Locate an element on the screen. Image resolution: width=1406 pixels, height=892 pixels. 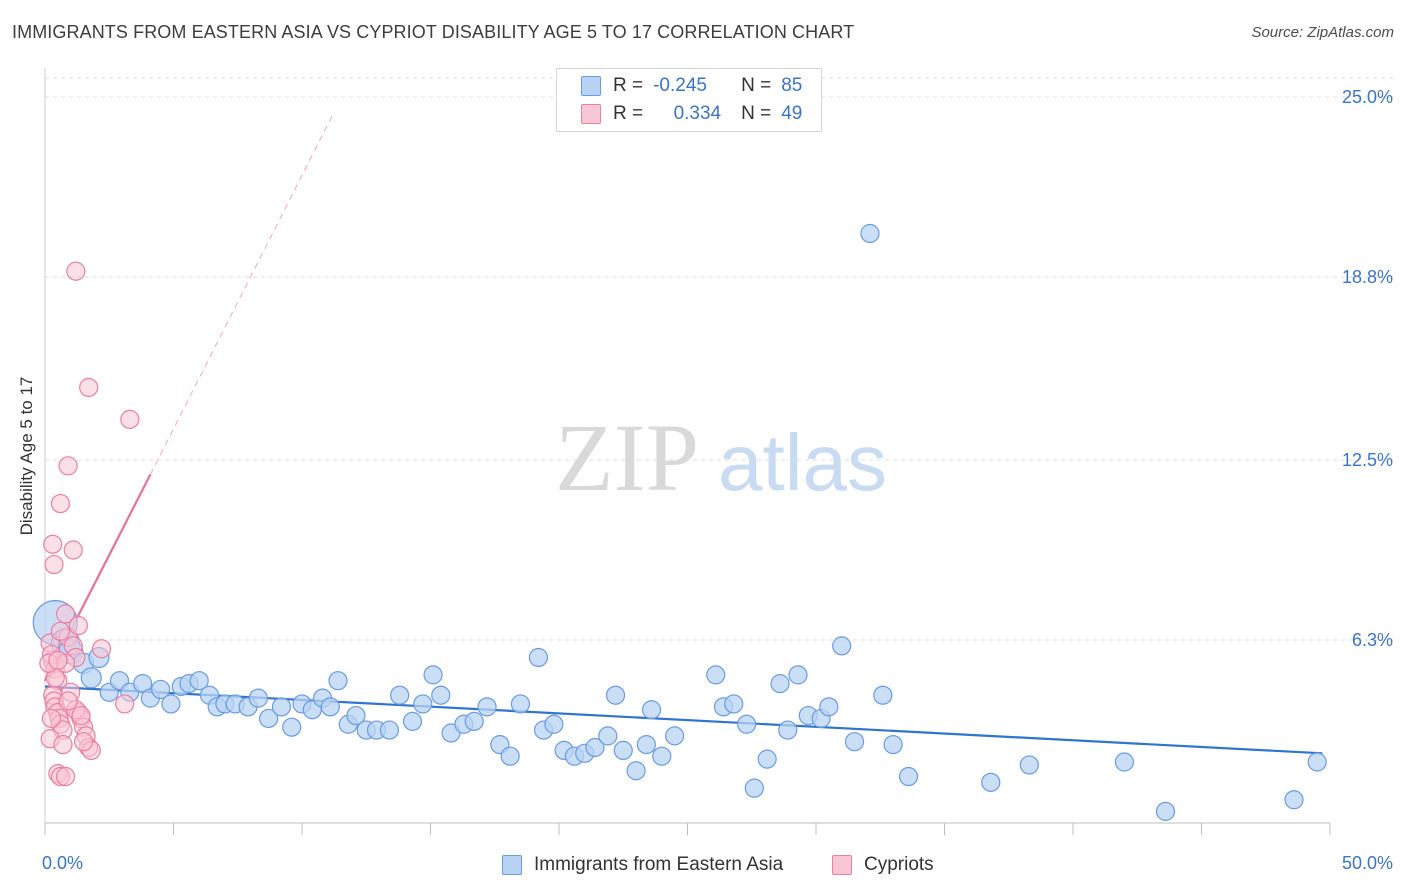
legend-row-immigrants: R = -0.245 N = 85 is located at coordinates (679, 86).